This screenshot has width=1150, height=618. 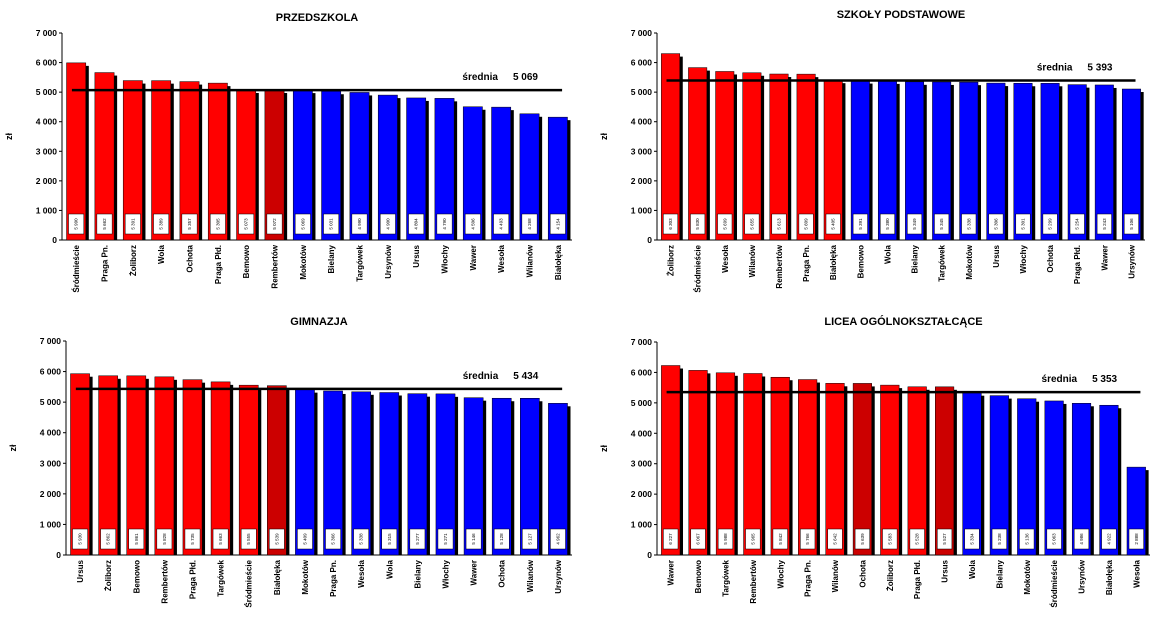 What do you see at coordinates (1050, 258) in the screenshot?
I see `category-label: Ochota` at bounding box center [1050, 258].